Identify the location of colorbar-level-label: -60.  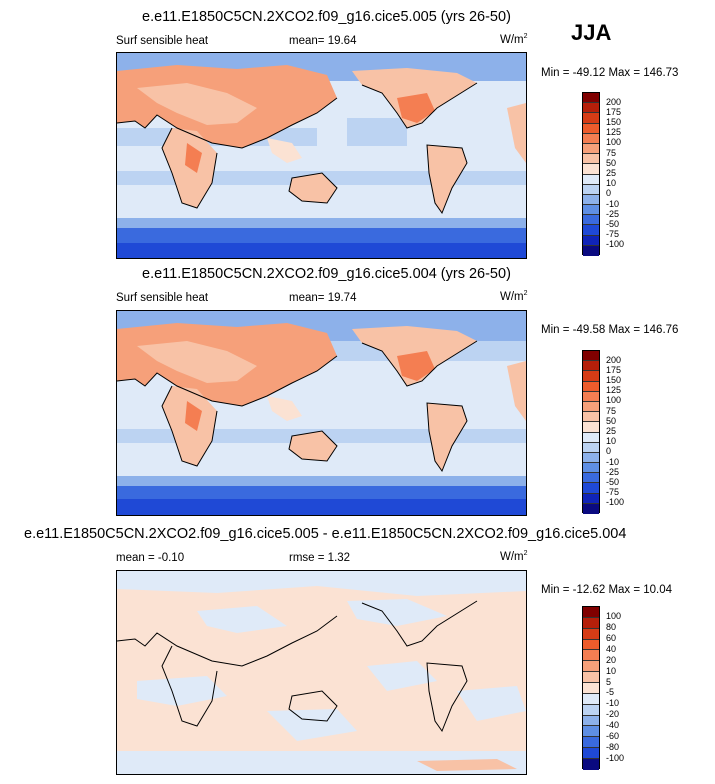
(613, 735).